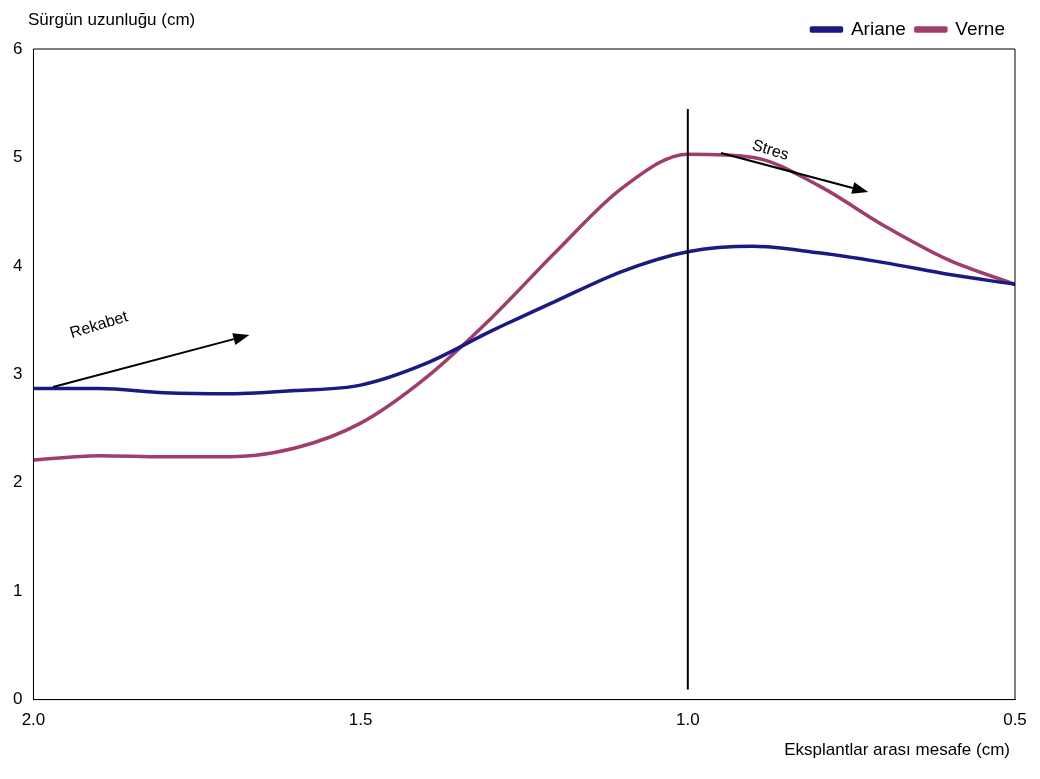 This screenshot has width=1040, height=779. What do you see at coordinates (17, 157) in the screenshot?
I see `y-tick-label: 5` at bounding box center [17, 157].